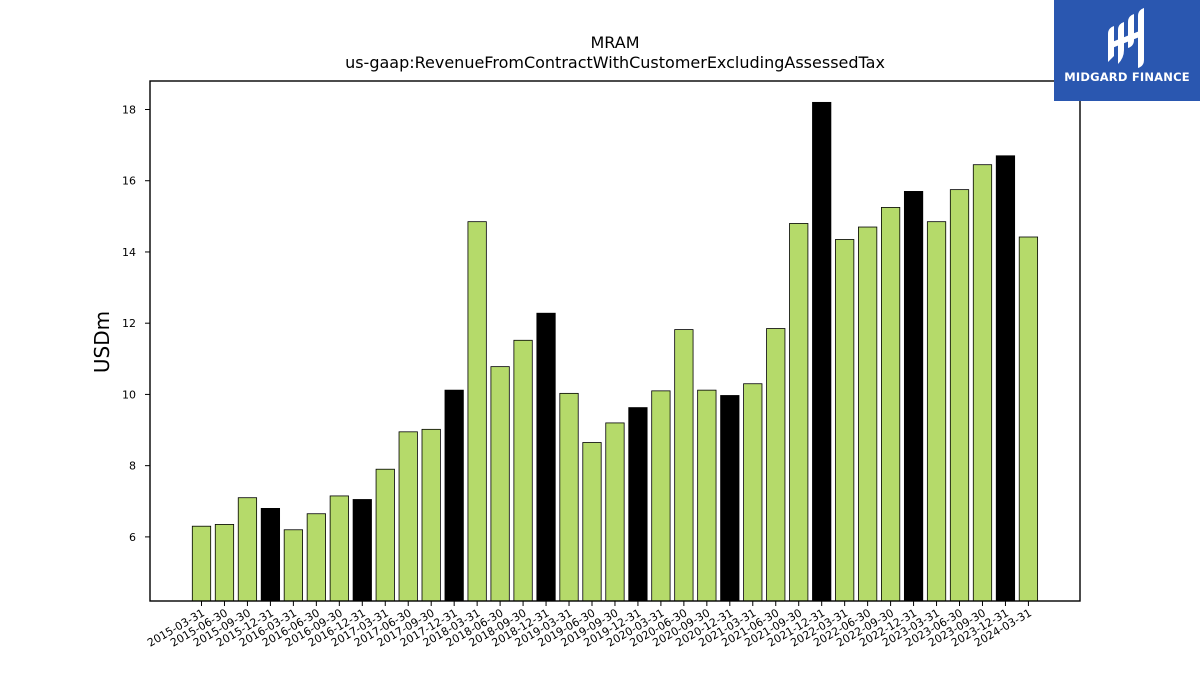 The image size is (1200, 675). What do you see at coordinates (129, 252) in the screenshot?
I see `y-tick-label: 14` at bounding box center [129, 252].